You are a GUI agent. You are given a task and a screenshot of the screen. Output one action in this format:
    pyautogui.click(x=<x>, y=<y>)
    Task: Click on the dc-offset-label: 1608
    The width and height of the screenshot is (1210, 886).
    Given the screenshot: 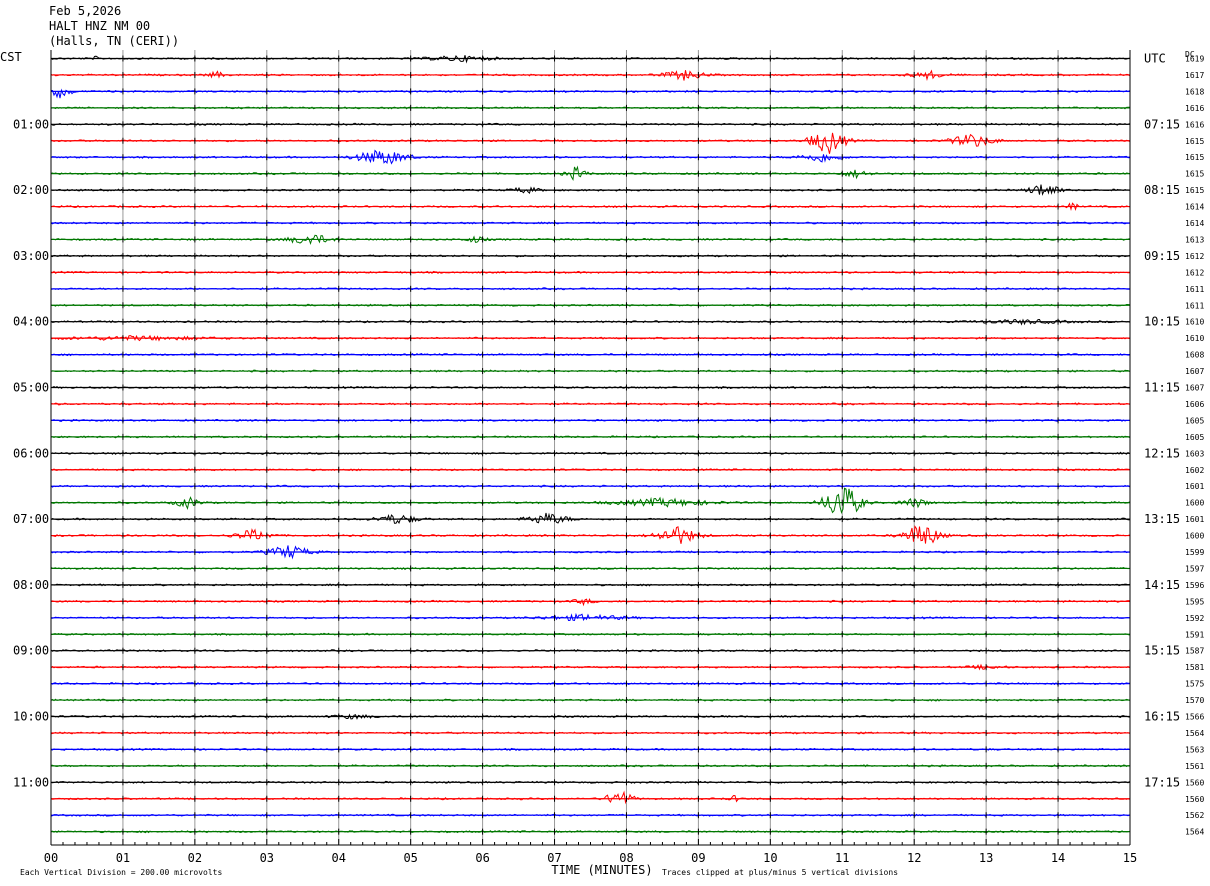 What is the action you would take?
    pyautogui.click(x=1194, y=355)
    